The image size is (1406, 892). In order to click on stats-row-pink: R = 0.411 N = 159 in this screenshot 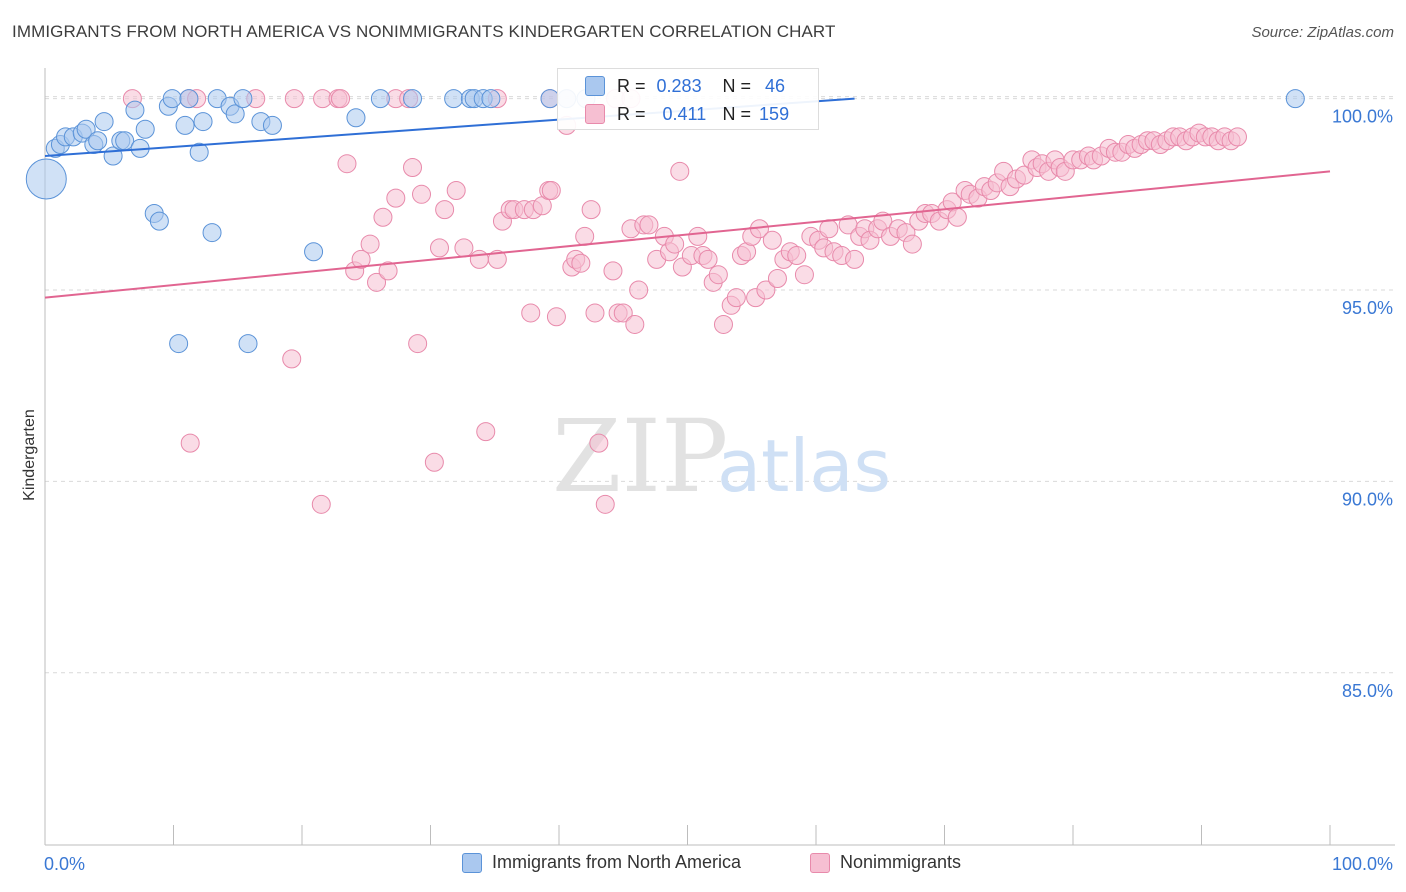, I will do `click(673, 114)`.